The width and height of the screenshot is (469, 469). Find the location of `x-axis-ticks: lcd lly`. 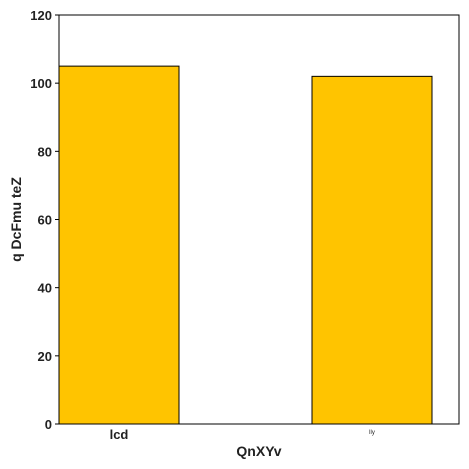

x-axis-ticks: lcd lly is located at coordinates (242, 434).